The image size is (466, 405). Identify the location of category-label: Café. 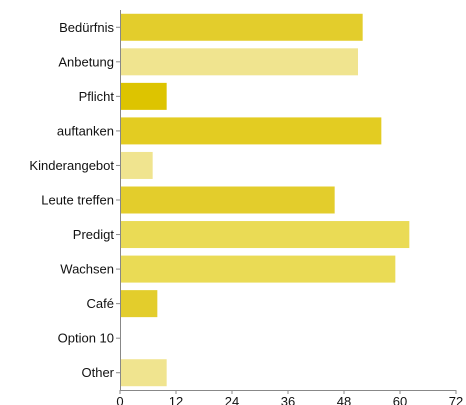
(100, 303).